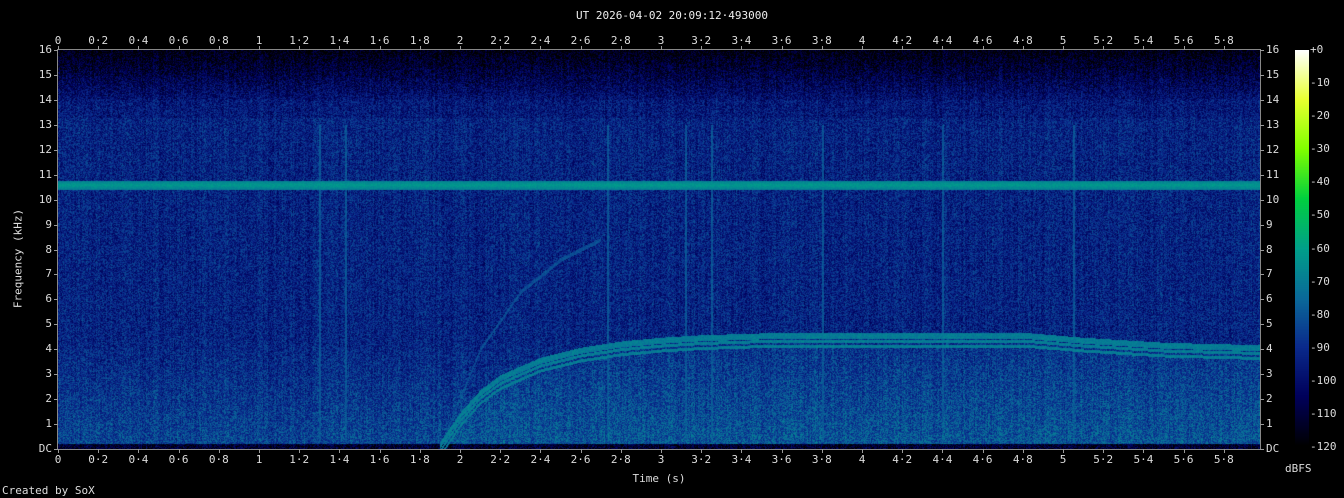 The width and height of the screenshot is (1344, 498). Describe the element at coordinates (48, 399) in the screenshot. I see `y-tick-label-left: 2` at that location.